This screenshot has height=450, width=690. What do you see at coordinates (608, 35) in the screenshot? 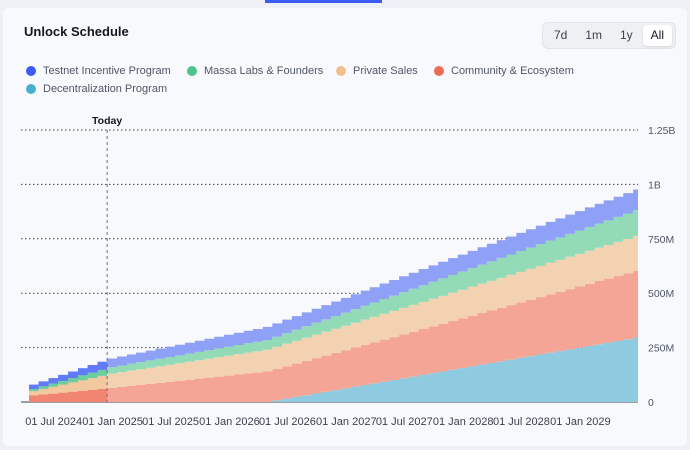
I see `time-range-selector: 7d 1m 1y All` at bounding box center [608, 35].